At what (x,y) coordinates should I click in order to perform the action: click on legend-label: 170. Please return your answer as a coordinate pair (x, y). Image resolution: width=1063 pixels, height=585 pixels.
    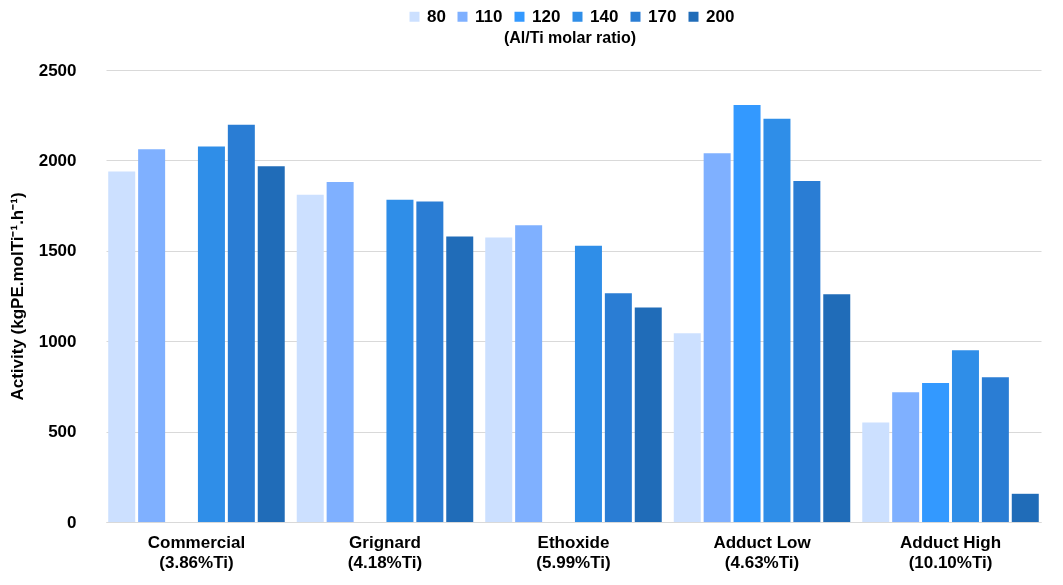
    Looking at the image, I should click on (662, 16).